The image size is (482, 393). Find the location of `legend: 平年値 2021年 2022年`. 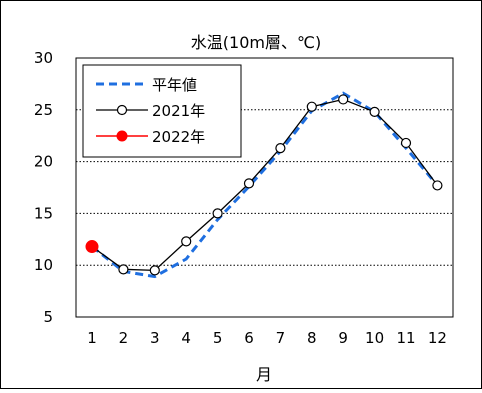

legend: 平年値 2021年 2022年 is located at coordinates (162, 111).